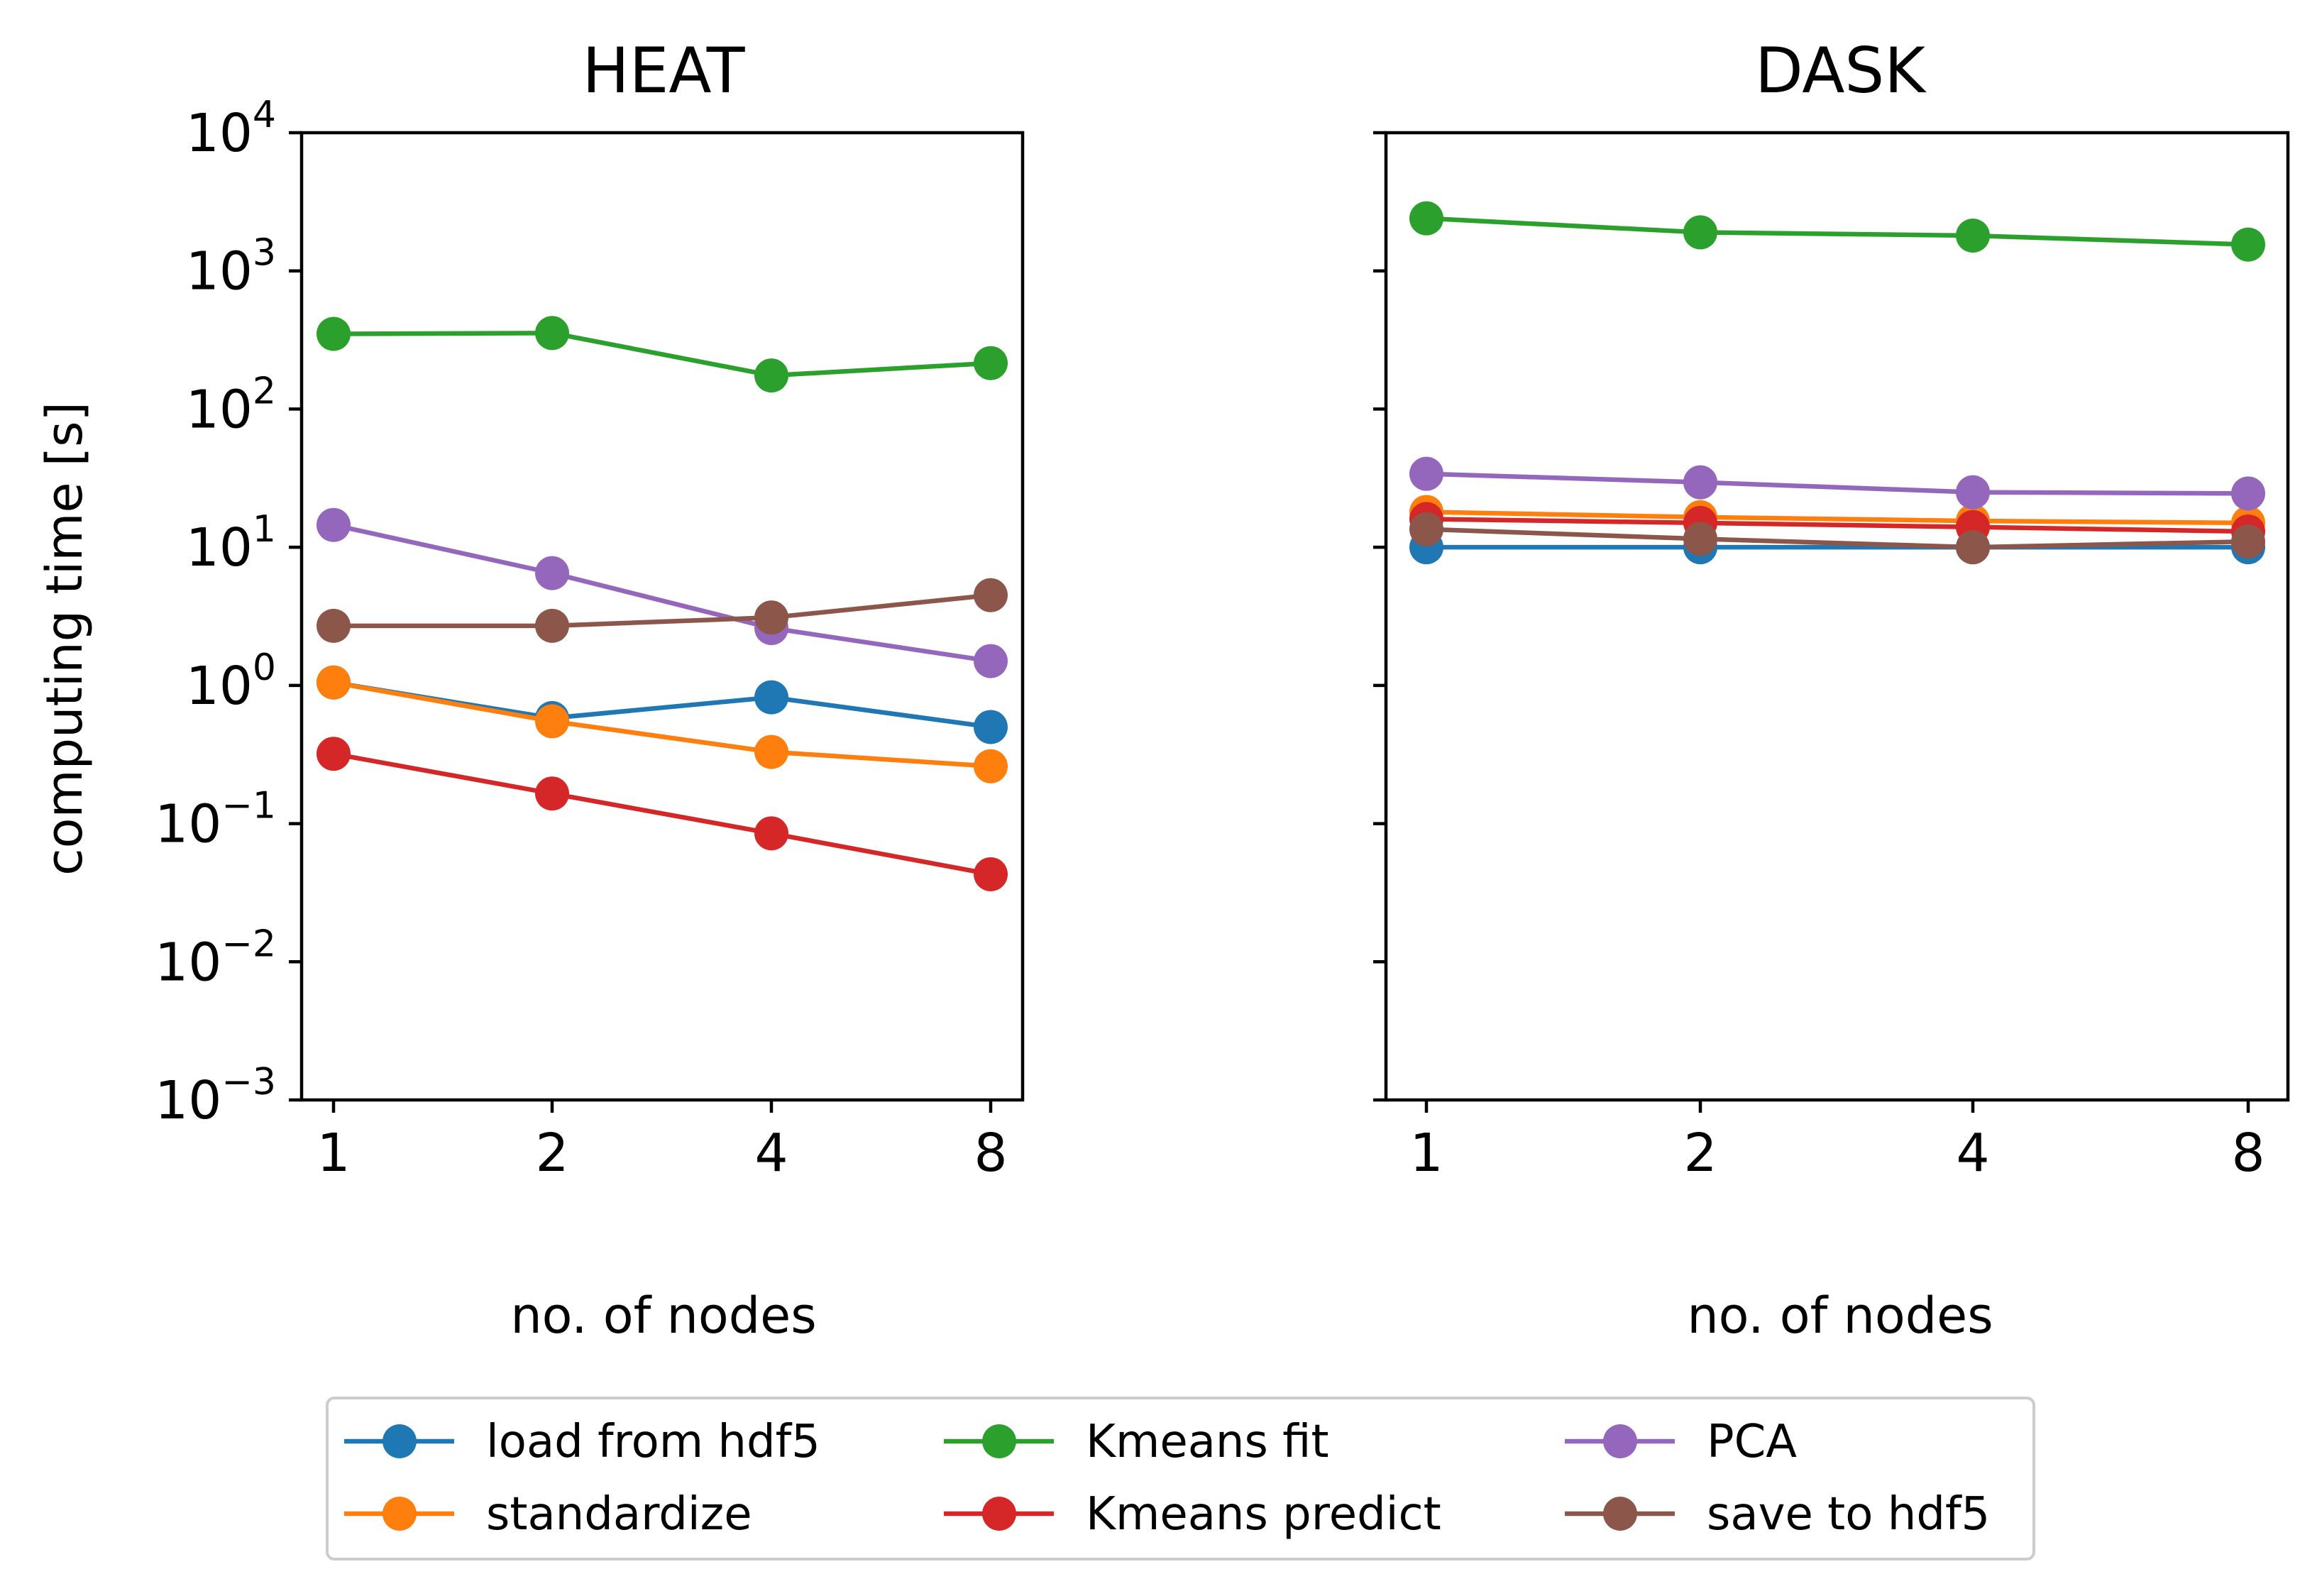 Image resolution: width=2322 pixels, height=1596 pixels. I want to click on legend-marker-kmeans-predict, so click(999, 1514).